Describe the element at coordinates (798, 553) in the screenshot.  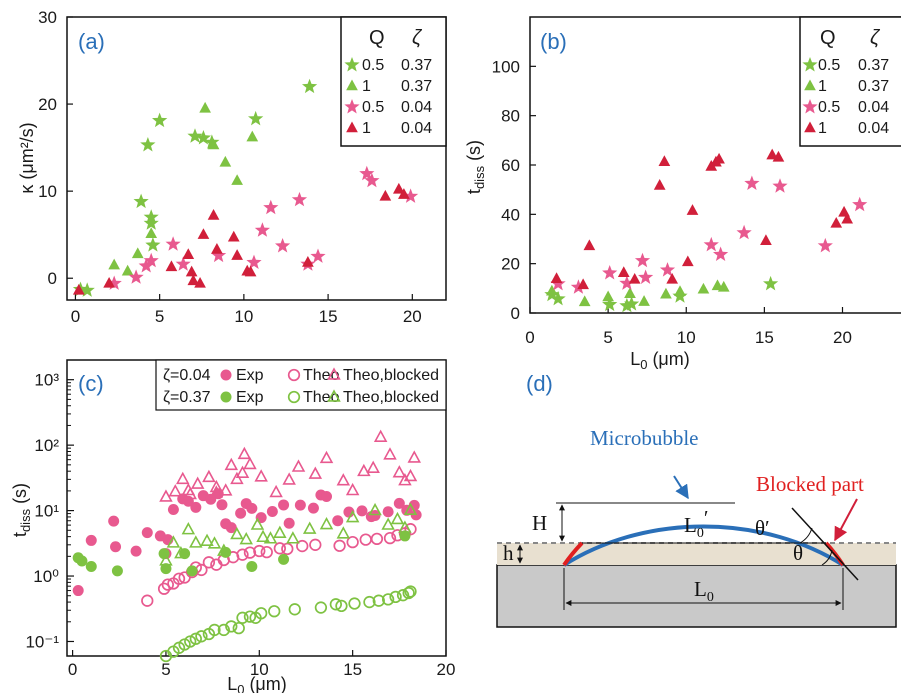
I see `label-theta: θ` at that location.